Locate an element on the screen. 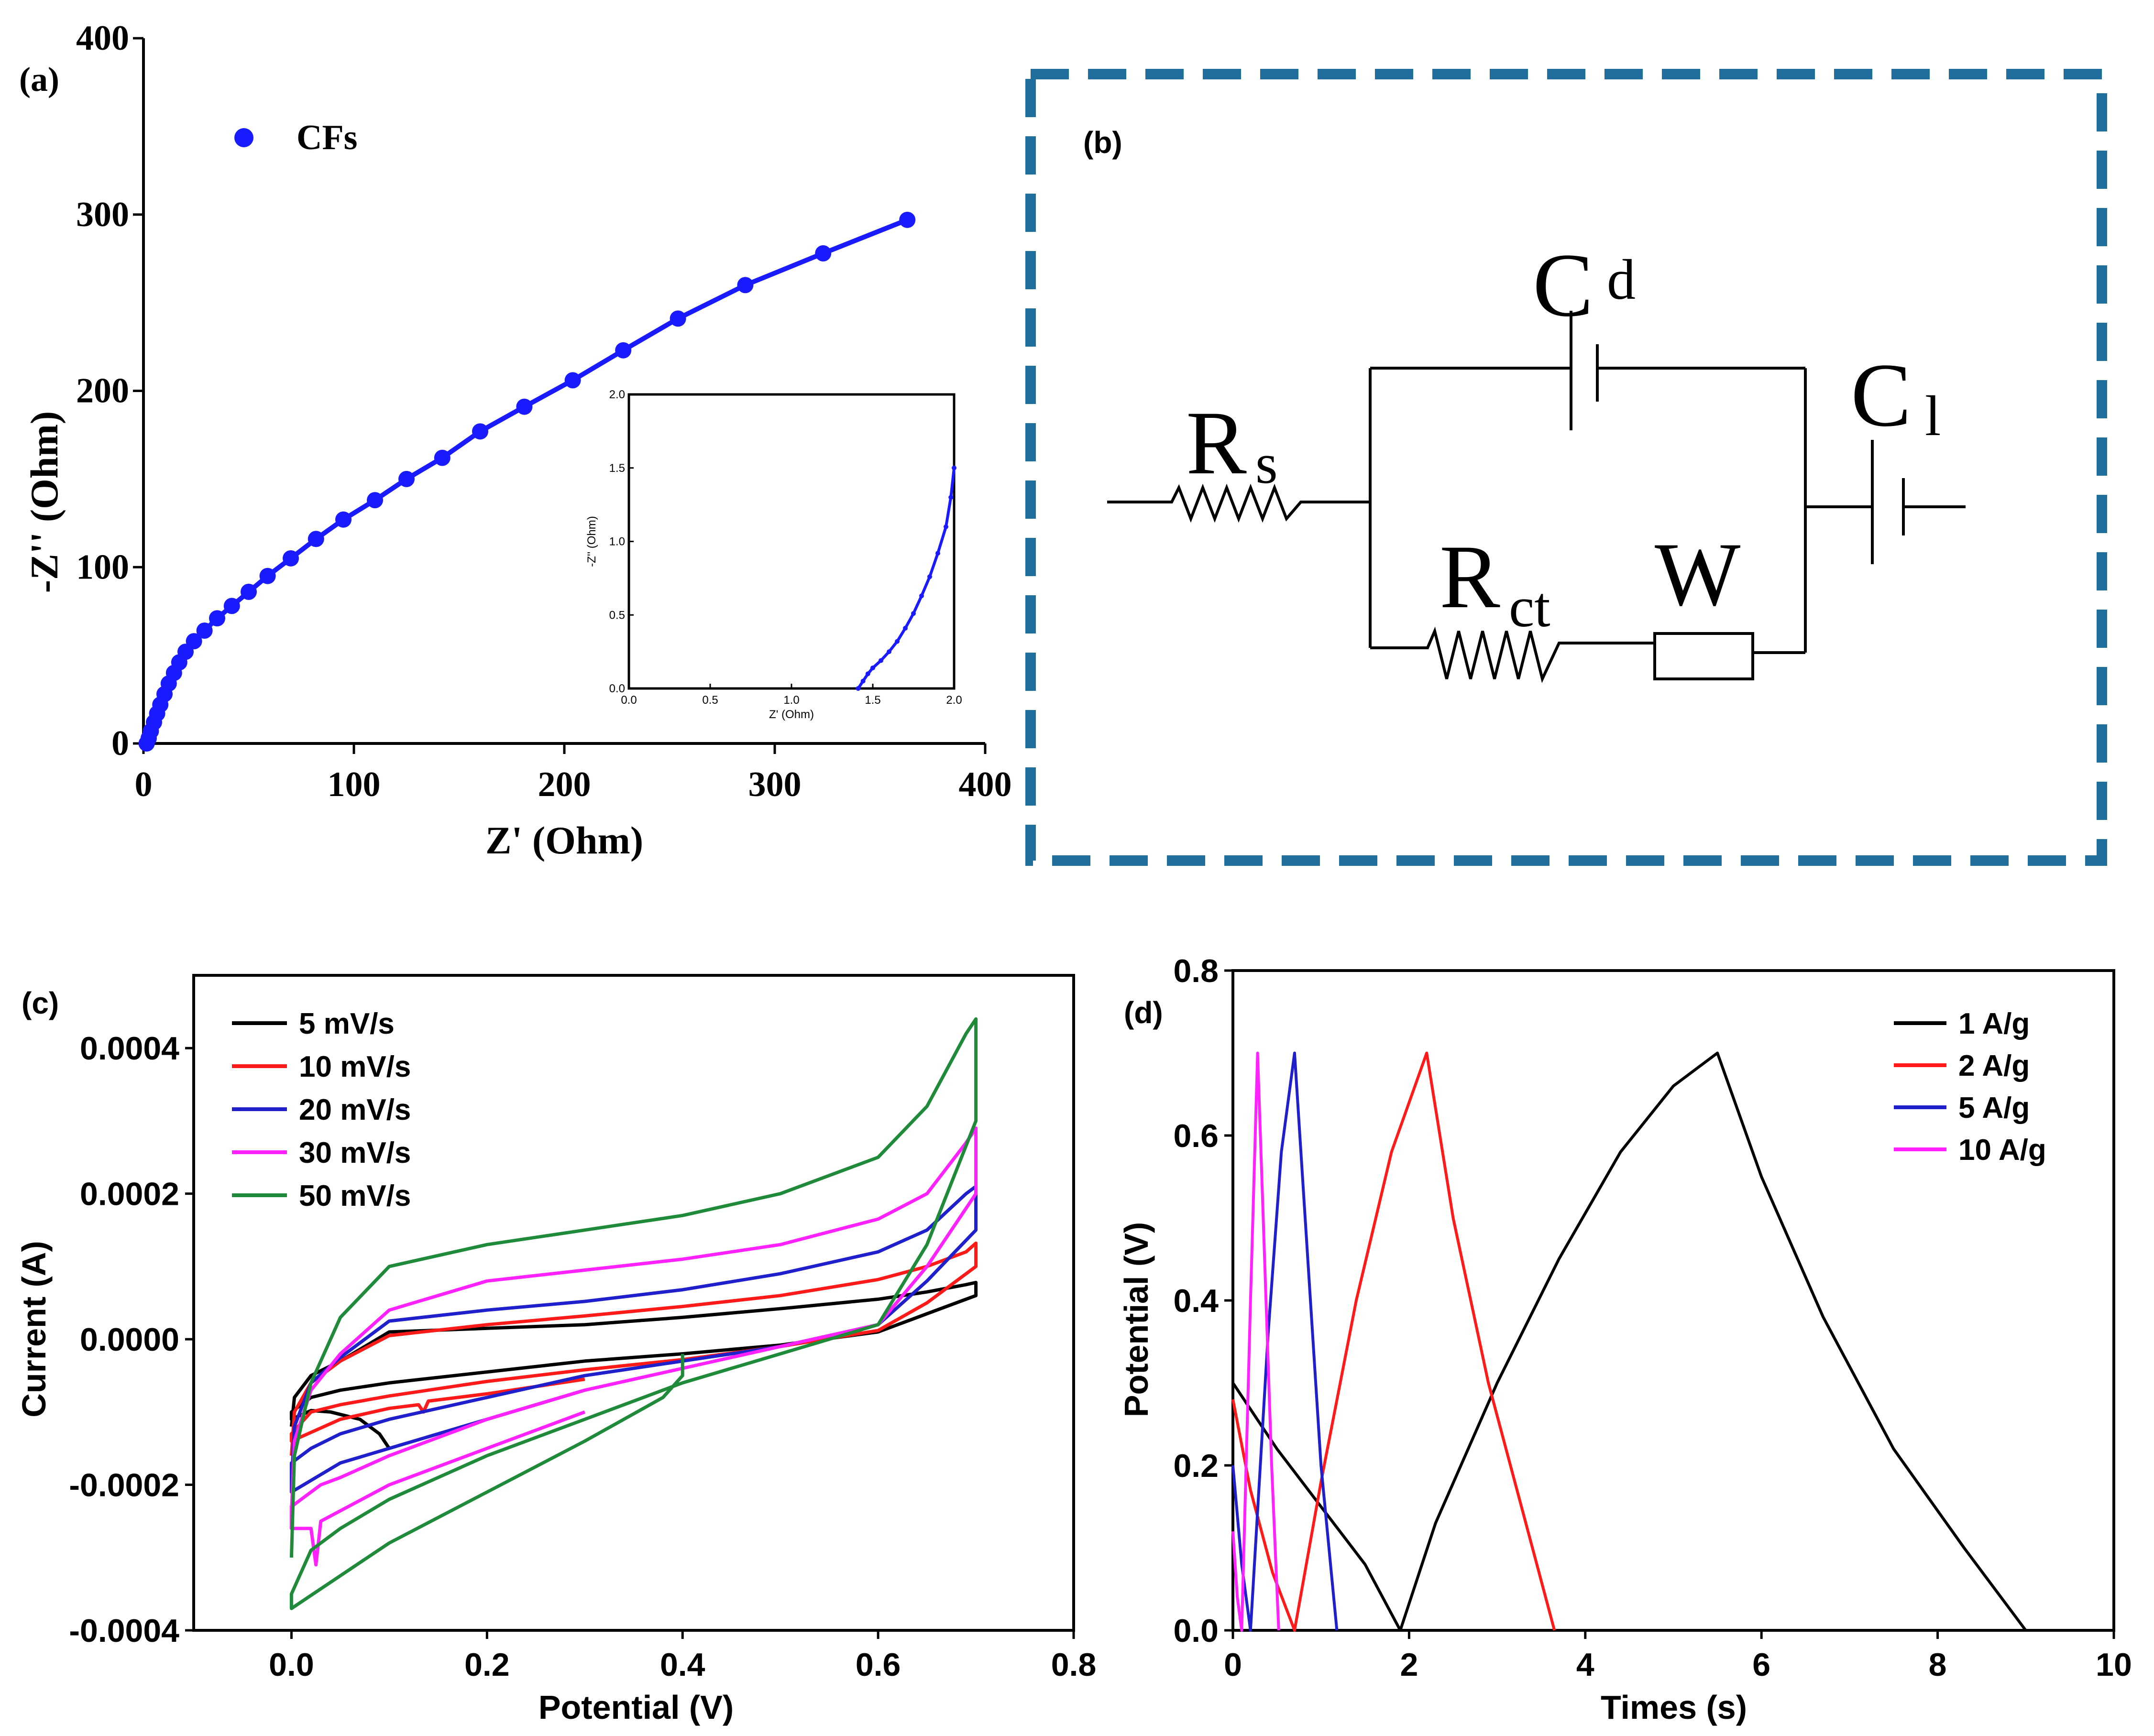 This screenshot has height=1736, width=2154. cl-sub: l is located at coordinates (1933, 416).